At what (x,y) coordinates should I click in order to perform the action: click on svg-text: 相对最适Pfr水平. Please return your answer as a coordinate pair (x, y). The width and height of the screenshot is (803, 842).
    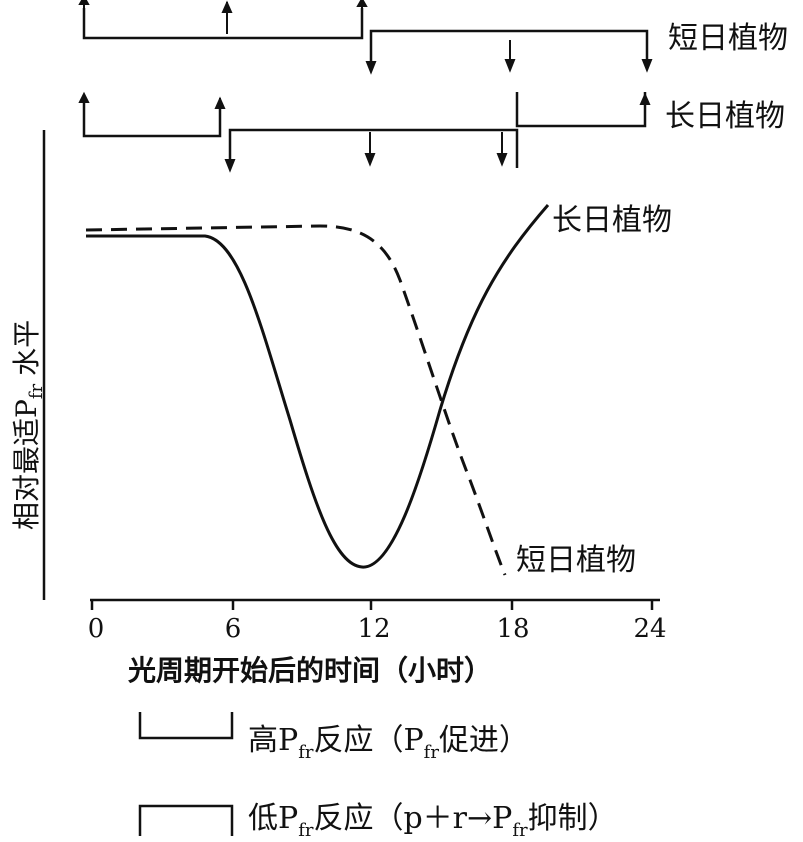
    Looking at the image, I should click on (28, 425).